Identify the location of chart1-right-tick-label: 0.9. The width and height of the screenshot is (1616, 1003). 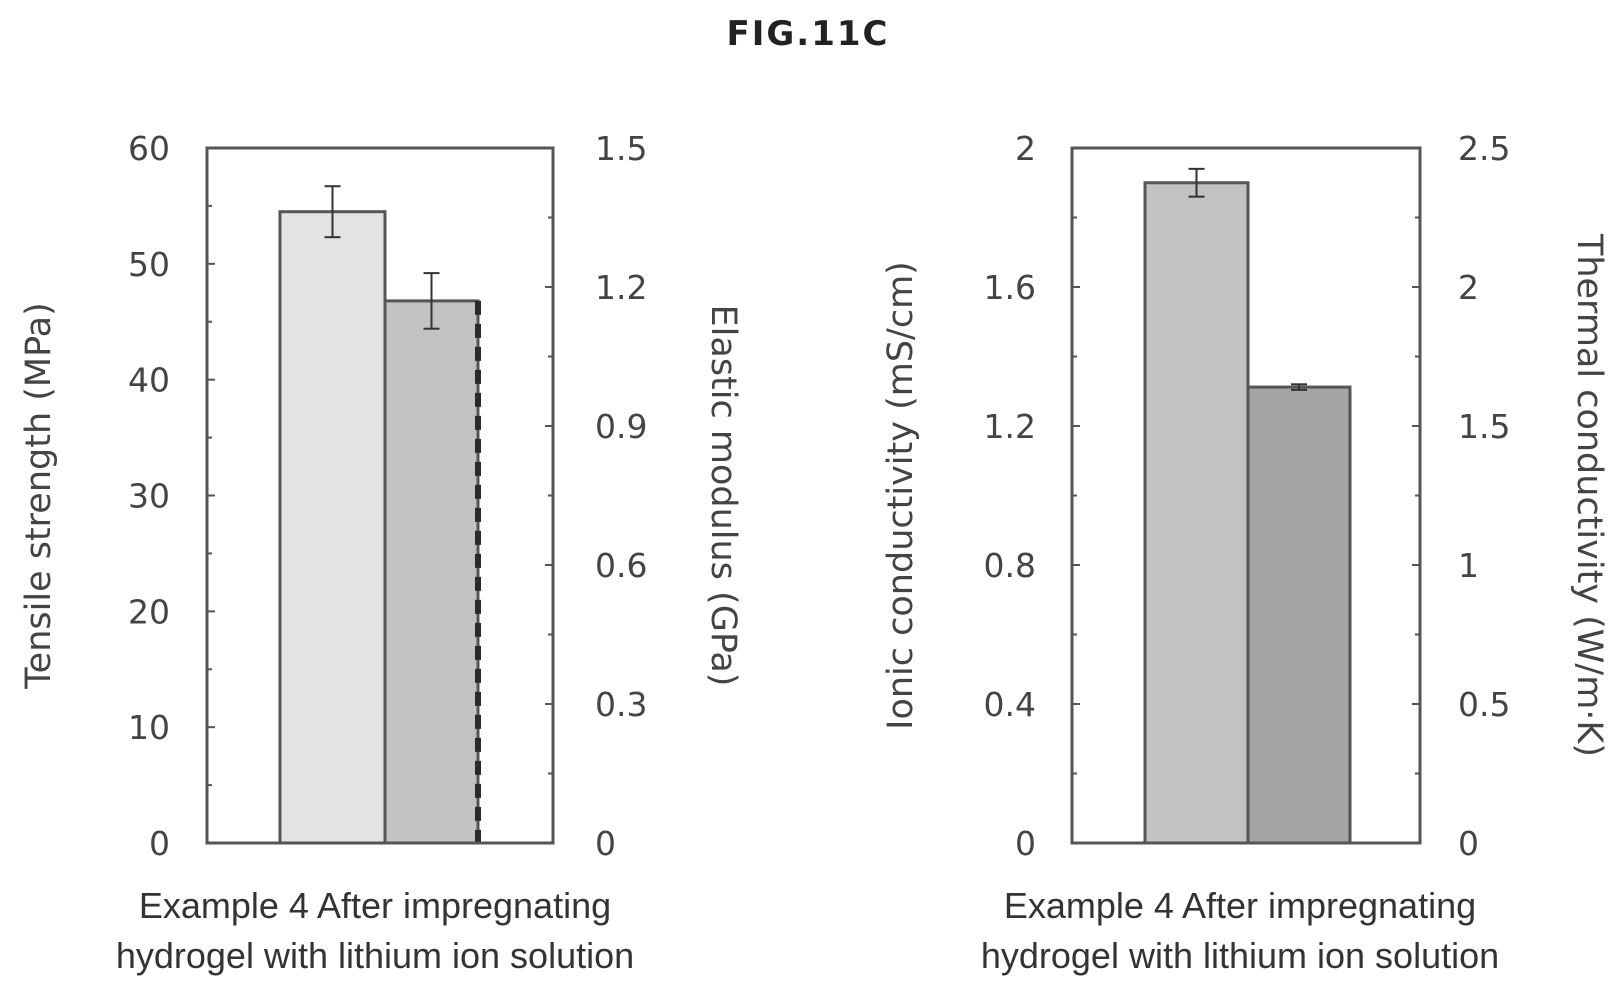
(621, 426).